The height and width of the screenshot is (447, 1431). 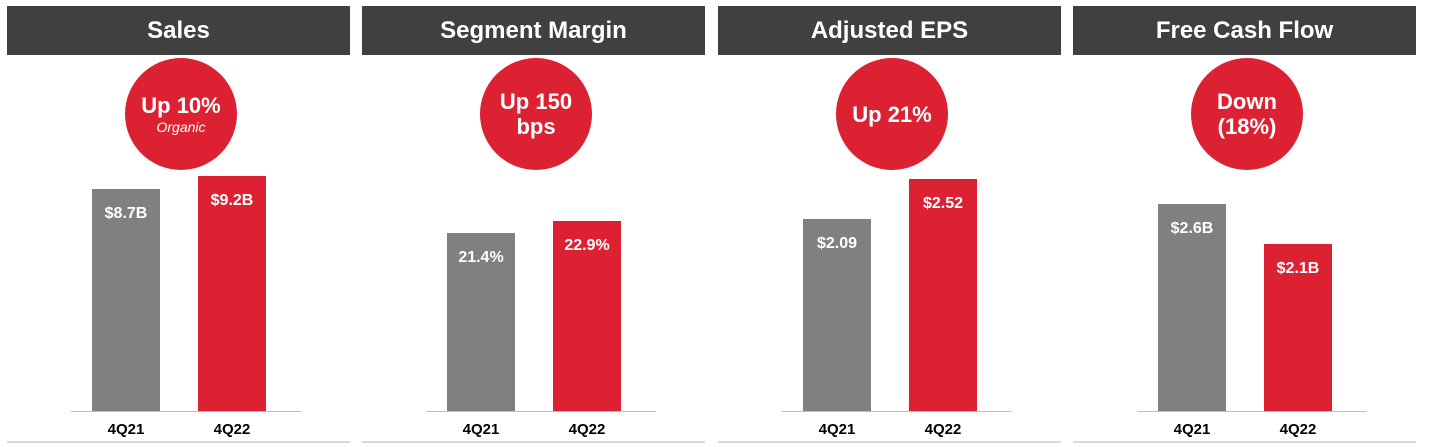 What do you see at coordinates (533, 30) in the screenshot?
I see `panel-title: Segment Margin` at bounding box center [533, 30].